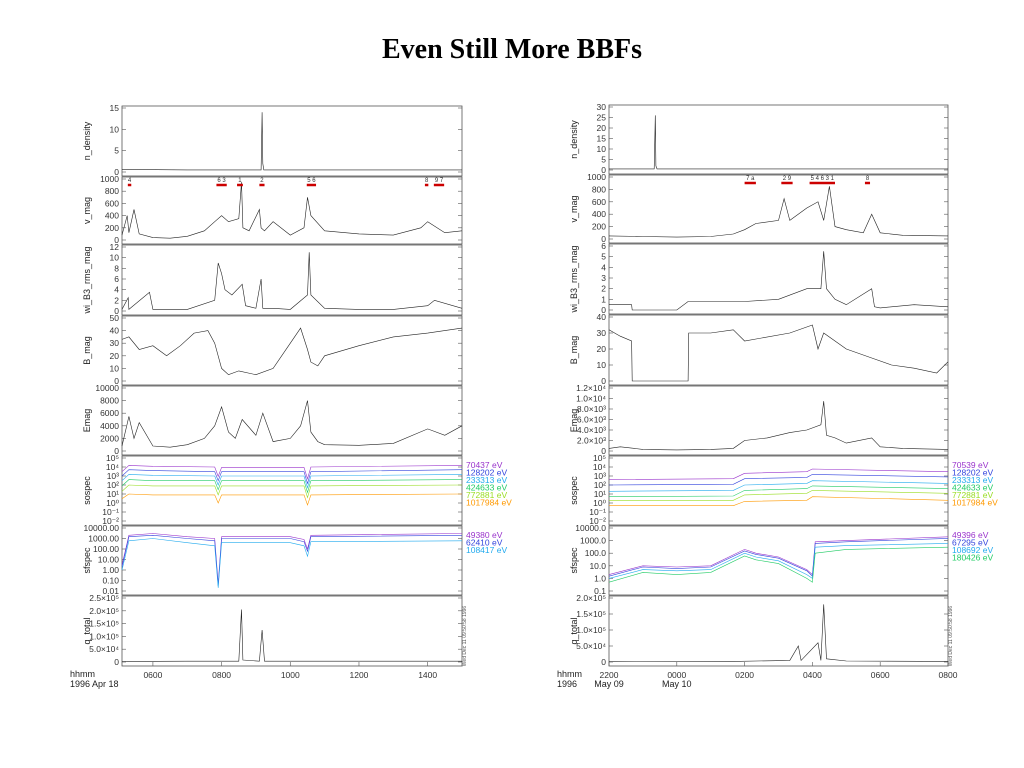  I want to click on y-tick-label: 10⁰, so click(599, 503).